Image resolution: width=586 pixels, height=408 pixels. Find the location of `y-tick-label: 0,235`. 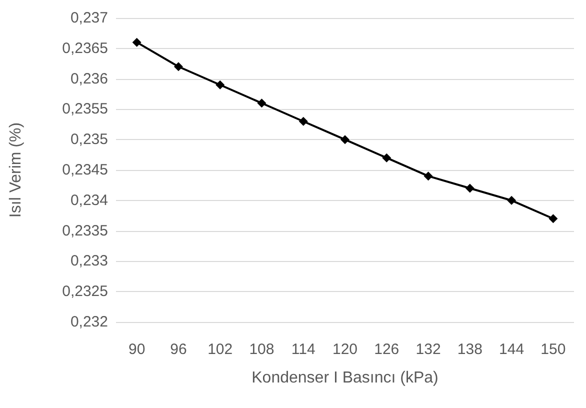

y-tick-label: 0,235 is located at coordinates (89, 139).